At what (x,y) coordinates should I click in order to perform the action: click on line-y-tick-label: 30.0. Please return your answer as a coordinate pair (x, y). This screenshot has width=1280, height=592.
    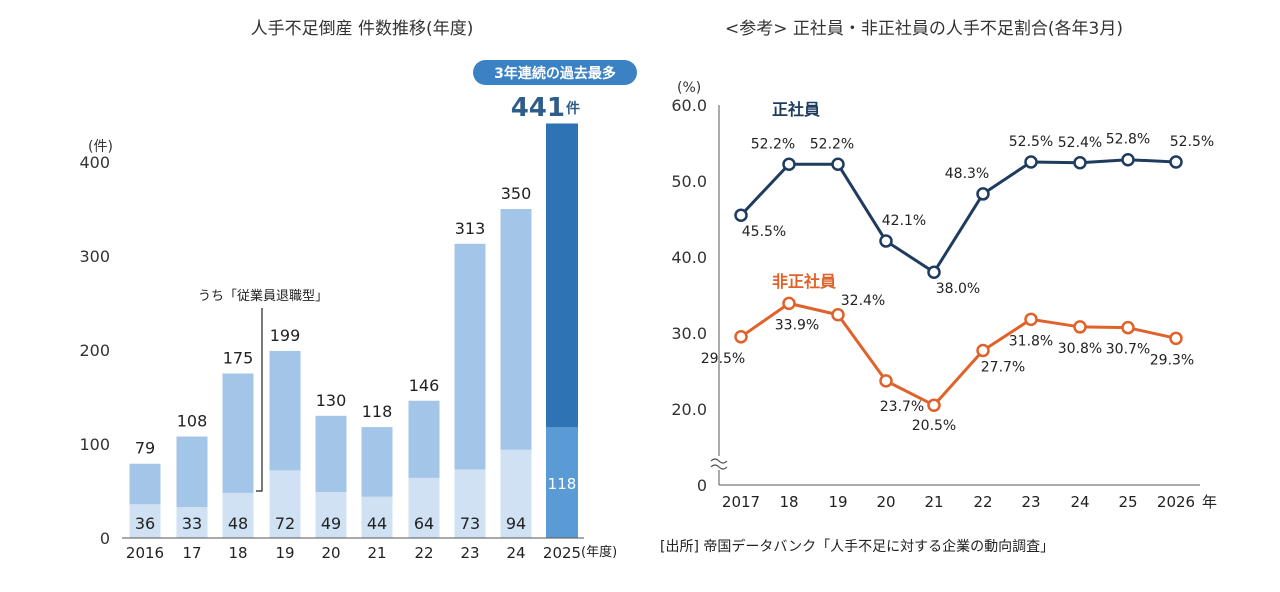
    Looking at the image, I should click on (689, 333).